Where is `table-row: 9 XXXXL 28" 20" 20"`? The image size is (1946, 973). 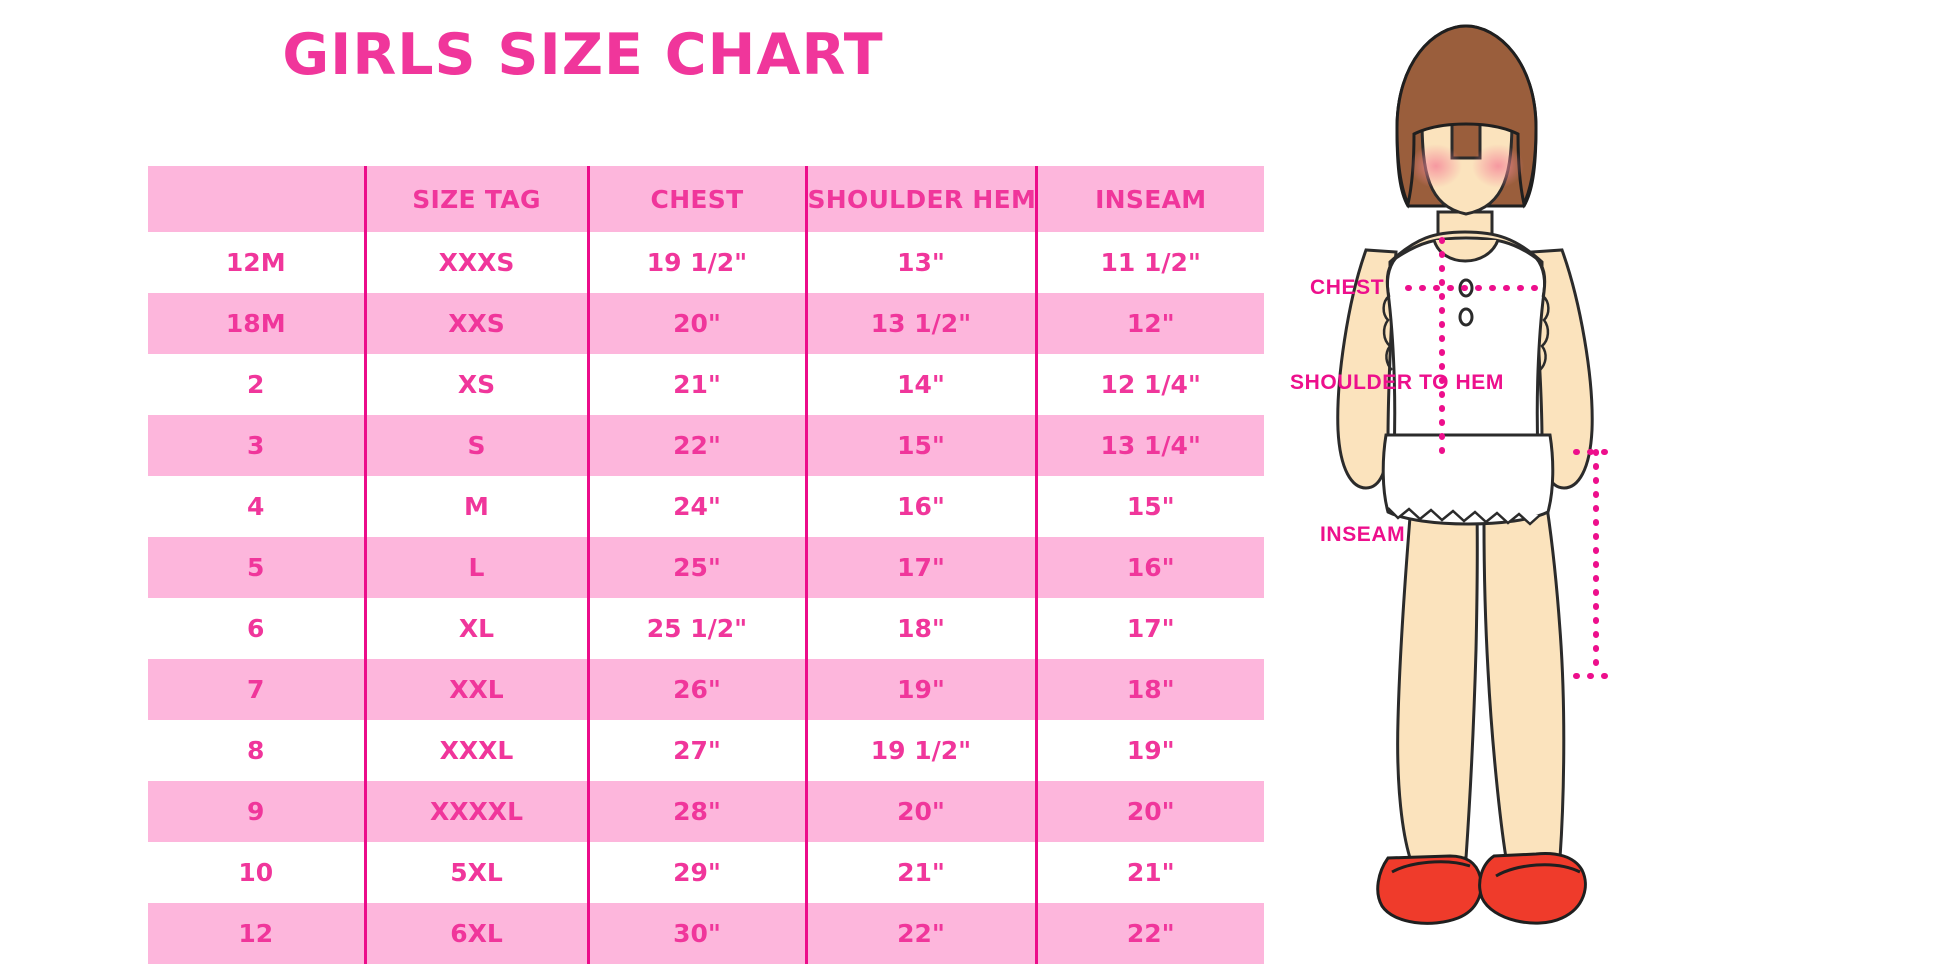 table-row: 9 XXXXL 28" 20" 20" is located at coordinates (706, 811).